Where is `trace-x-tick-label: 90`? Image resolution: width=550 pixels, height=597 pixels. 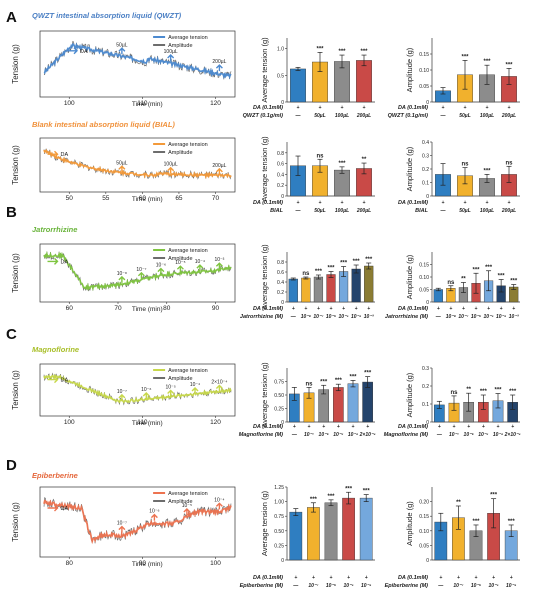 trace-x-tick-label: 90 is located at coordinates (143, 563).